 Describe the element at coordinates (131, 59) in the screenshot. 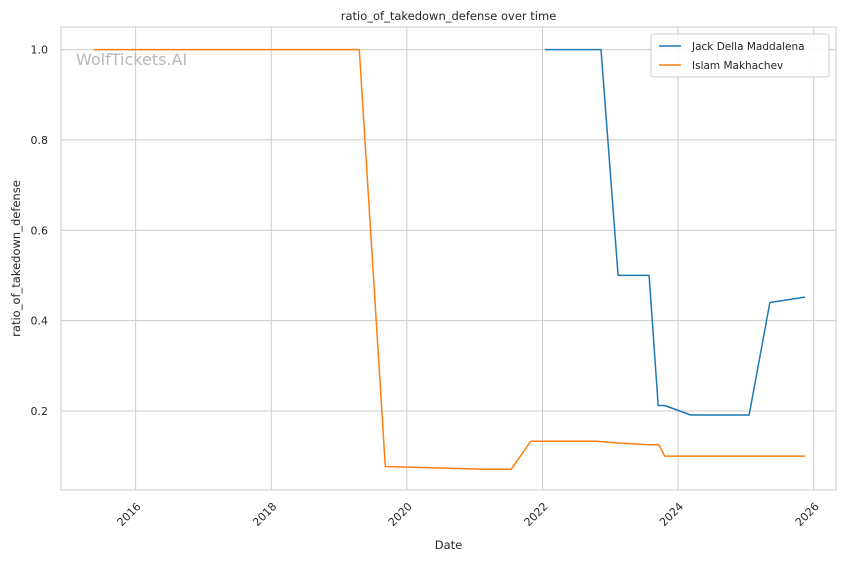

I see `watermark-text: WolfTickets.AI` at that location.